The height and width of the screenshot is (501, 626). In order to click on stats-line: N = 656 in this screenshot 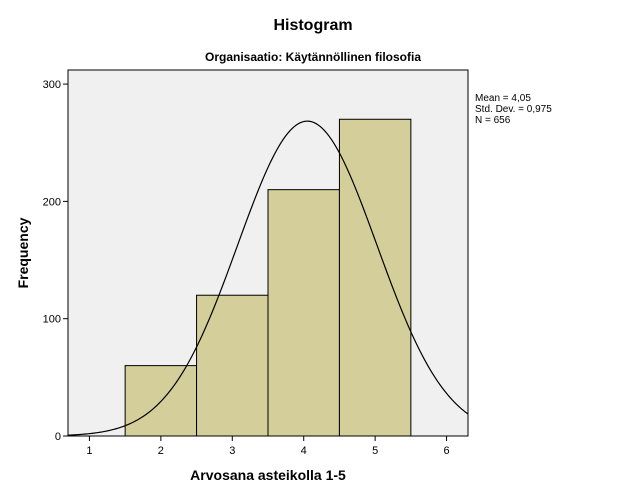, I will do `click(493, 120)`.